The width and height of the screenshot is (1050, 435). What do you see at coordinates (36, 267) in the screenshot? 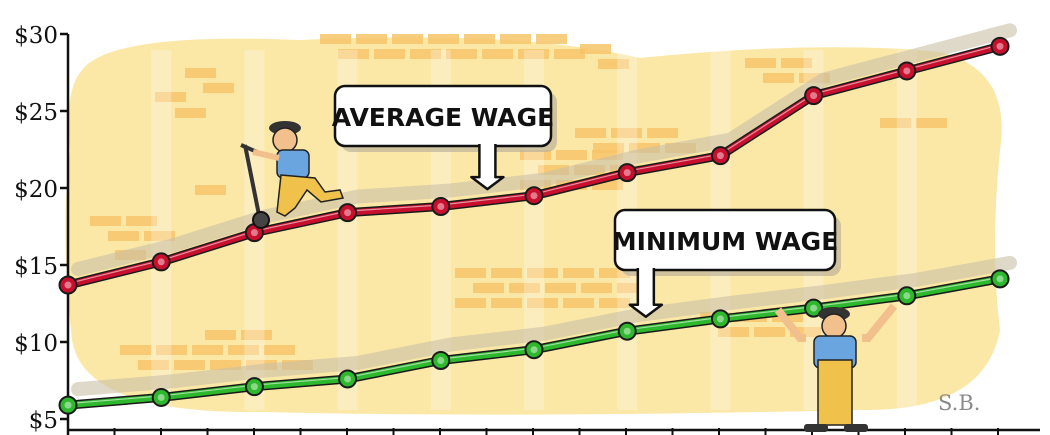
I see `y-tick-label: $15` at bounding box center [36, 267].